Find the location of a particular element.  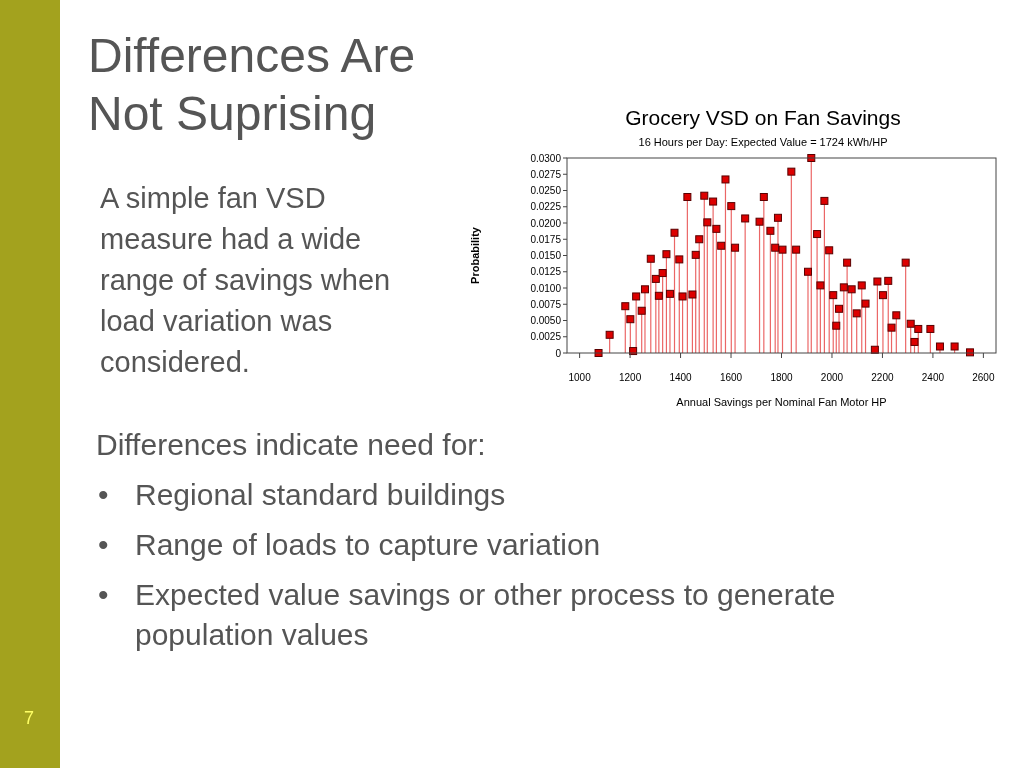

y-axis-title: Probability is located at coordinates (475, 255).